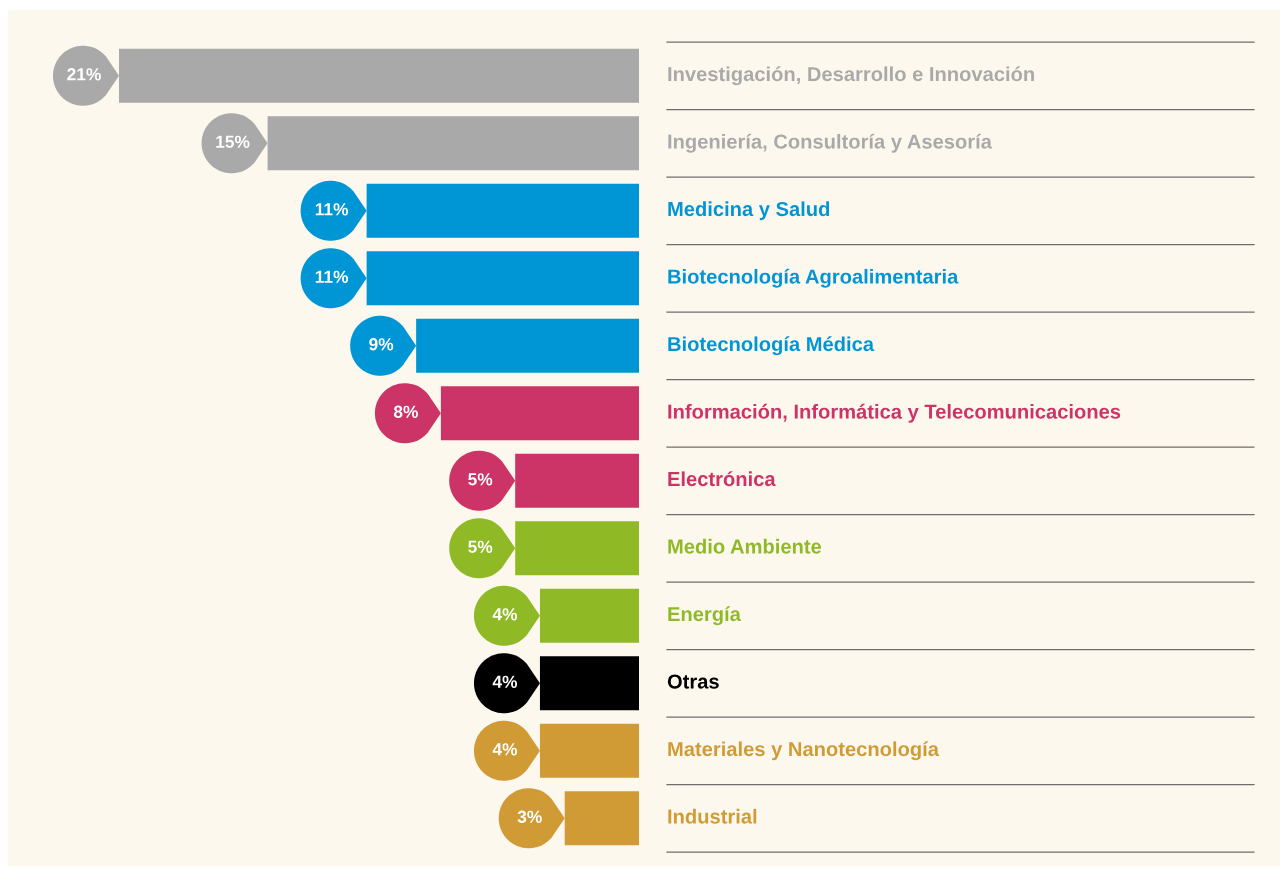  I want to click on data-label: 15%, so click(233, 141).